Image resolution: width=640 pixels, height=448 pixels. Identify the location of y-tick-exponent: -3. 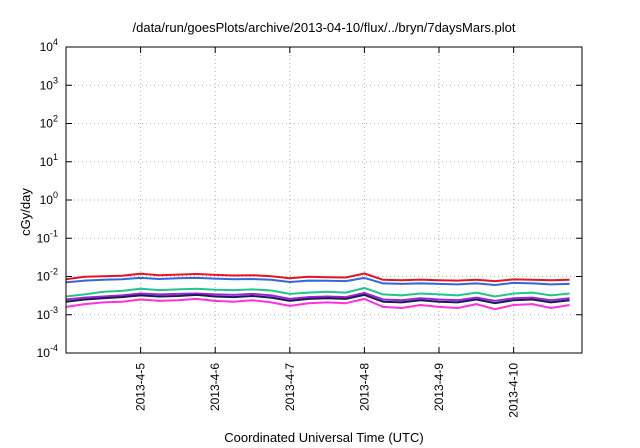
(54, 310).